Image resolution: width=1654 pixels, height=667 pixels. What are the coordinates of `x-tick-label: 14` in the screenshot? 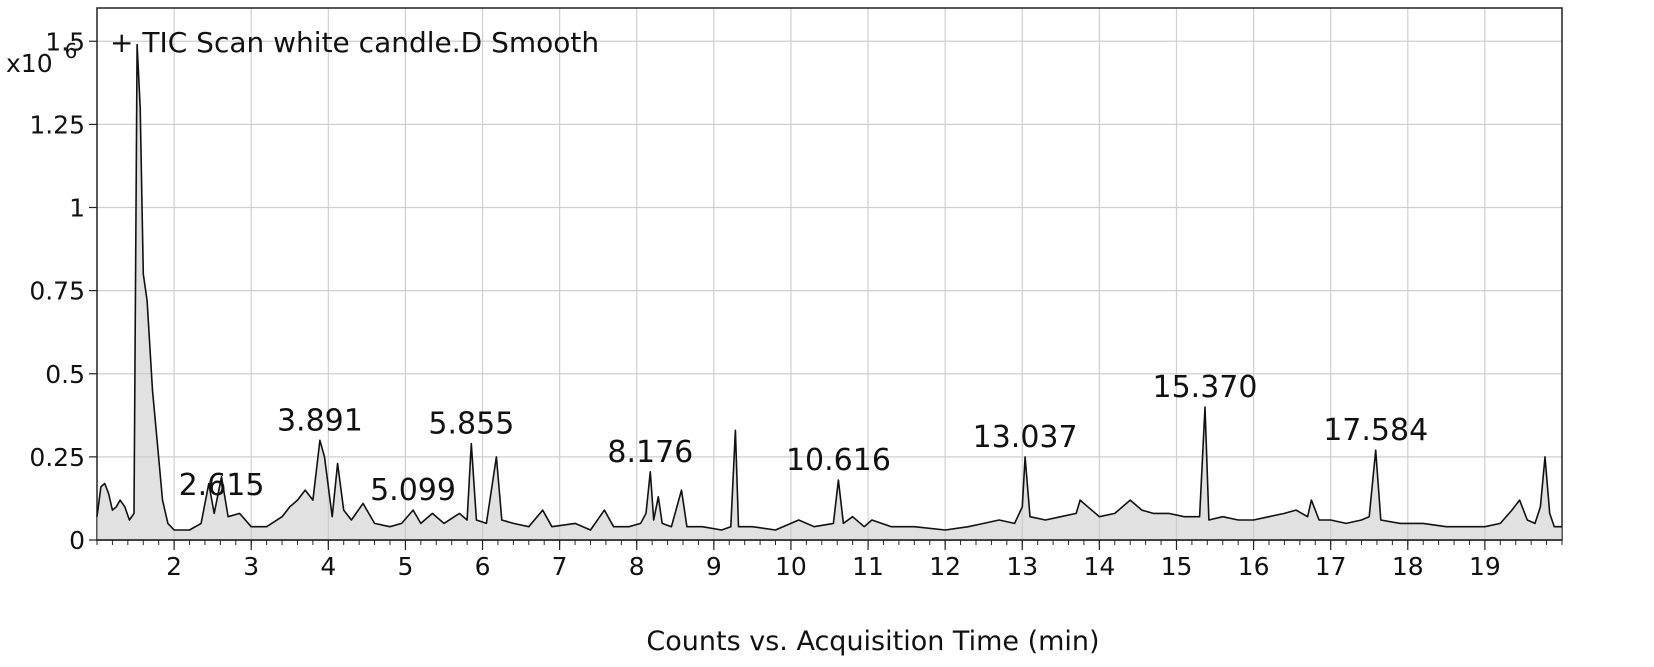 It's located at (1099, 566).